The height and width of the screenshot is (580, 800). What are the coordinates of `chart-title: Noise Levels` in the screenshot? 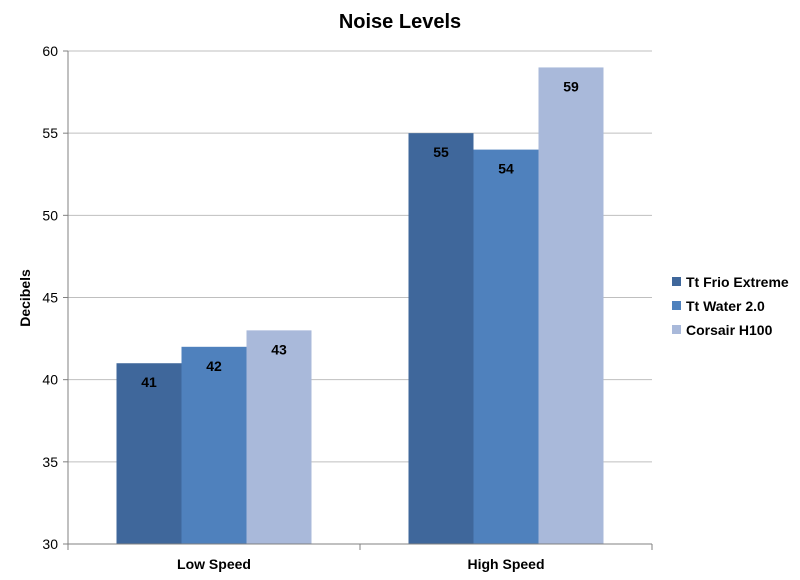 It's located at (400, 22).